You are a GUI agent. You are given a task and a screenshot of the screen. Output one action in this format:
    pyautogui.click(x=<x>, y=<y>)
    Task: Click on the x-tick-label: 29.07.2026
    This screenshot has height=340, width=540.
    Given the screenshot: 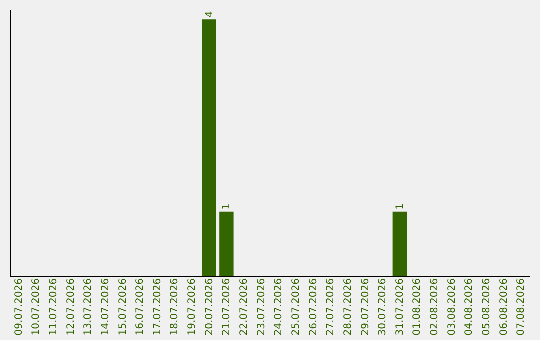 What is the action you would take?
    pyautogui.click(x=366, y=307)
    